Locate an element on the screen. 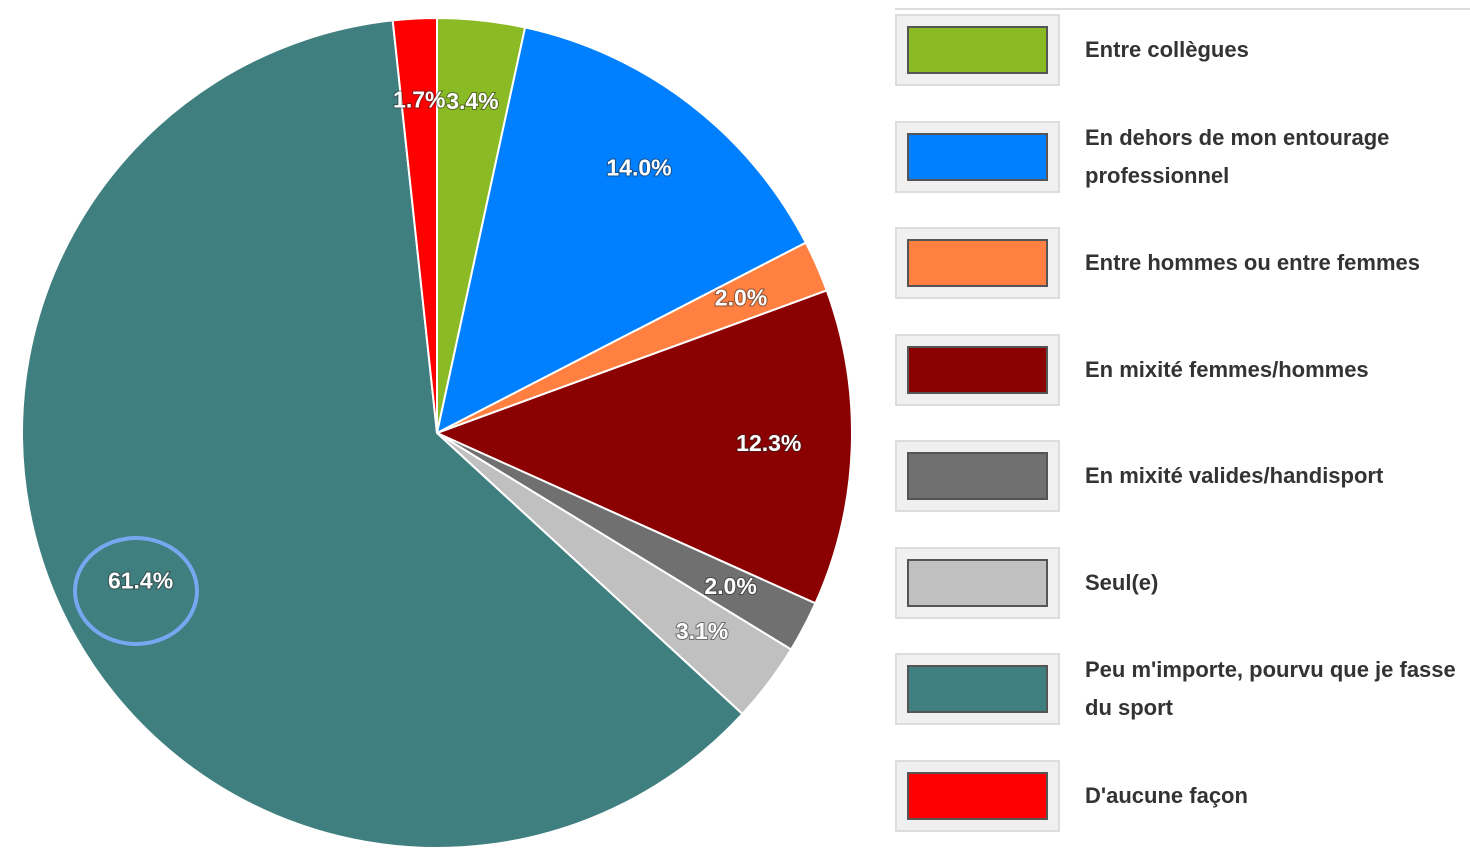 The image size is (1470, 851). highlight-circle is located at coordinates (136, 591).